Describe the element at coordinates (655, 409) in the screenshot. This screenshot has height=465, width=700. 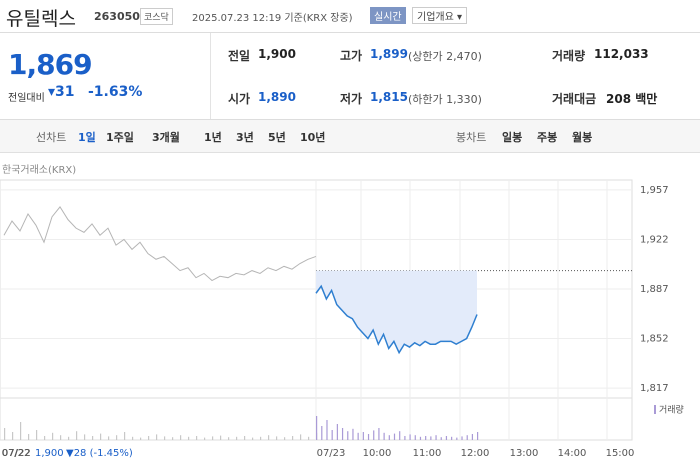
I see `volume-legend-swatch` at that location.